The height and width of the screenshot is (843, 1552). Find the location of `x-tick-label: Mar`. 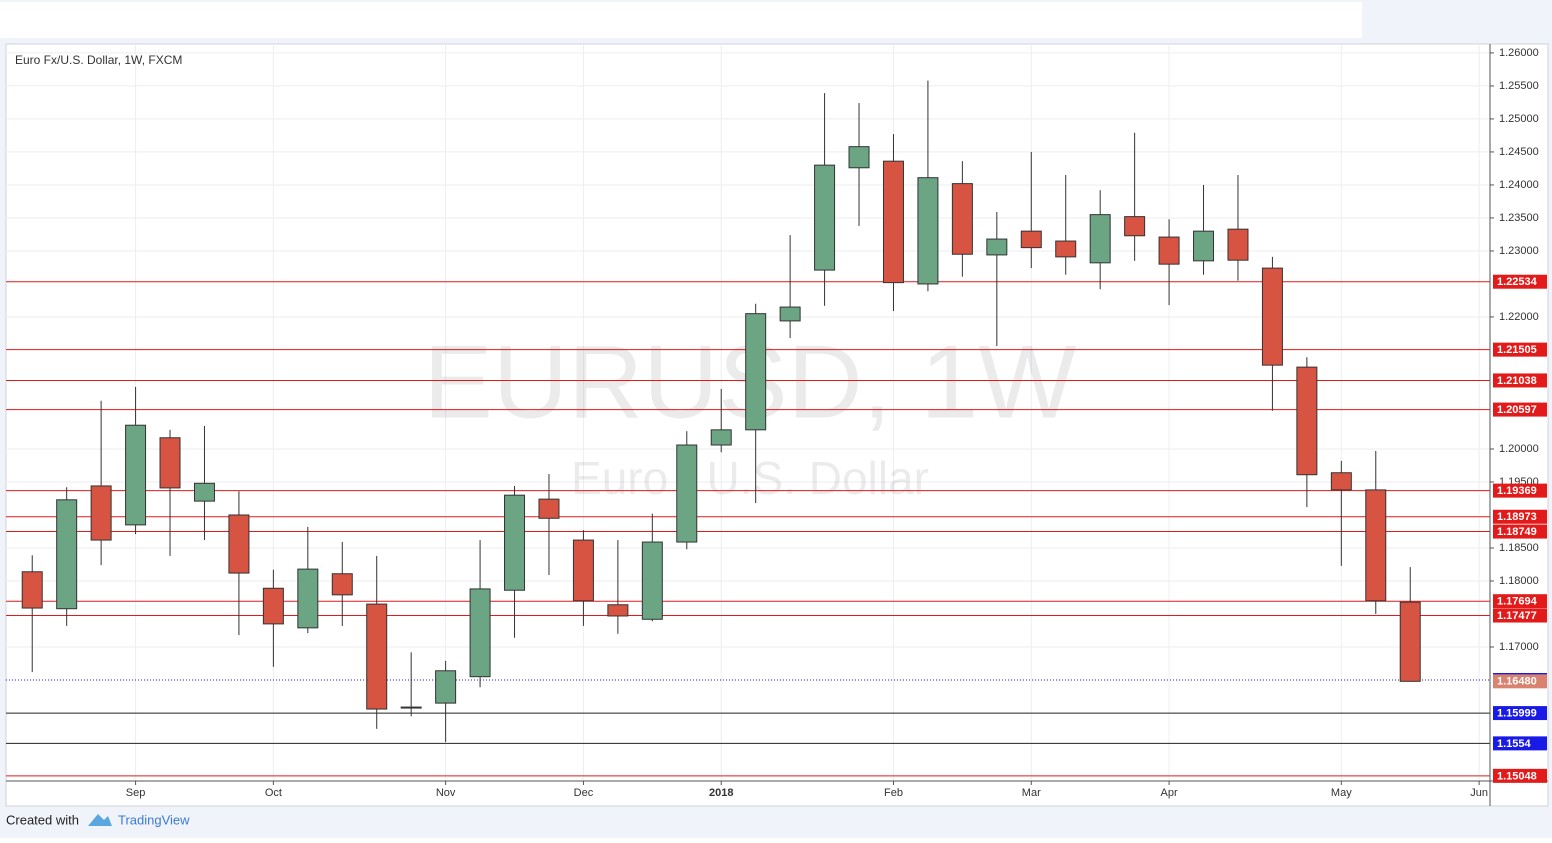

x-tick-label: Mar is located at coordinates (1031, 793).